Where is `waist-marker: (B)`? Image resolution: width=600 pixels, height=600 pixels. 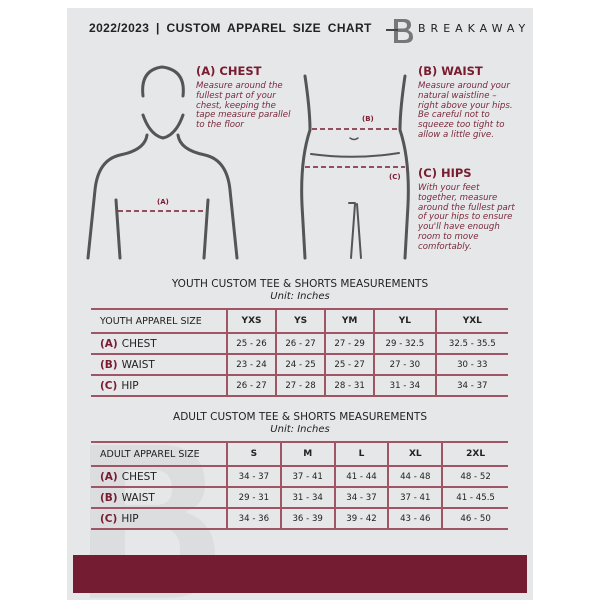
waist-marker: (B) is located at coordinates (368, 119).